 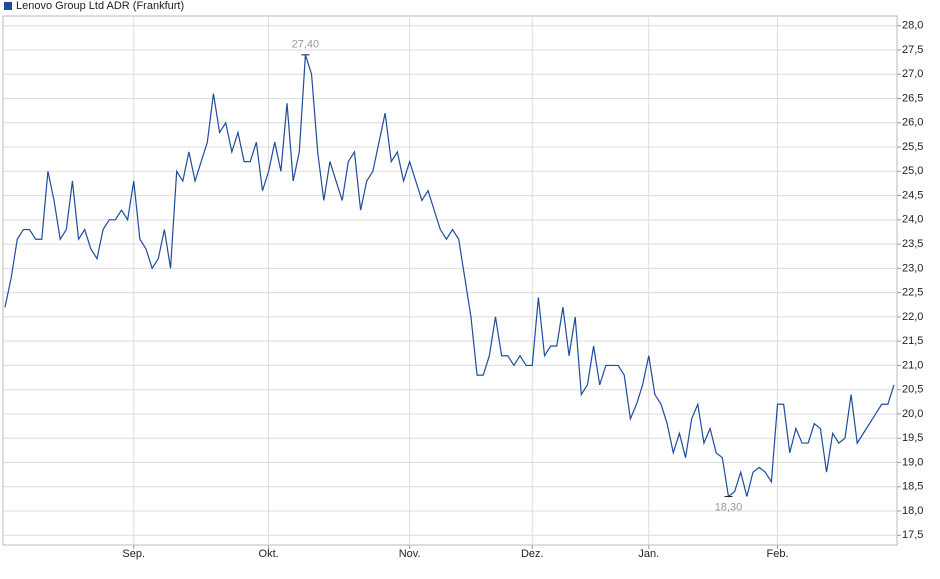 I want to click on y-tick-label: 26,0, so click(x=912, y=123).